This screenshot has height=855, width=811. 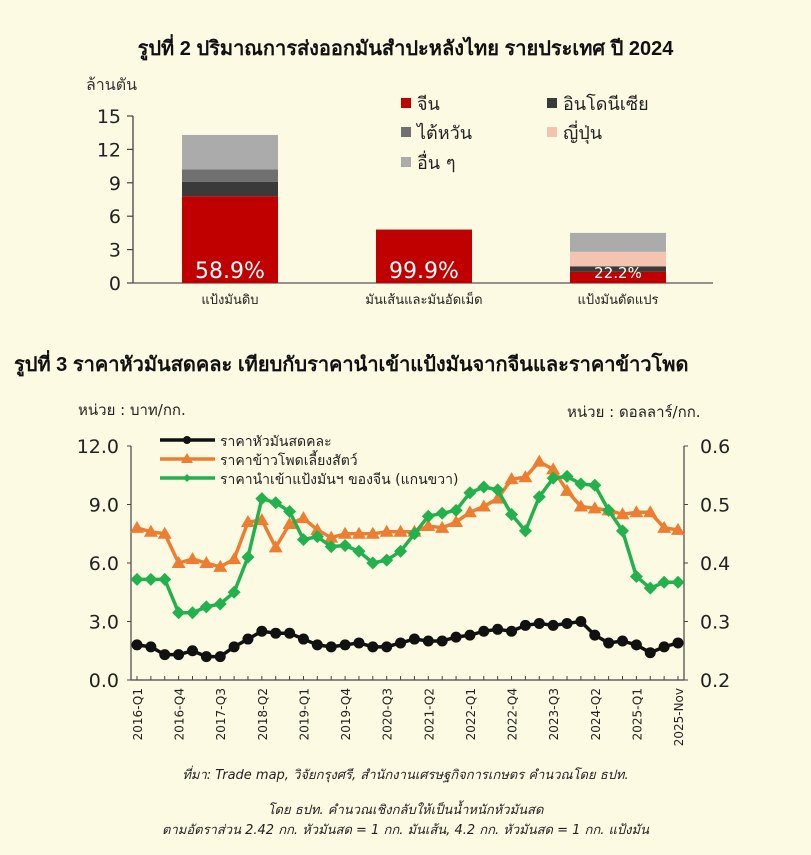 What do you see at coordinates (115, 284) in the screenshot?
I see `bar-y-tick-label: 0` at bounding box center [115, 284].